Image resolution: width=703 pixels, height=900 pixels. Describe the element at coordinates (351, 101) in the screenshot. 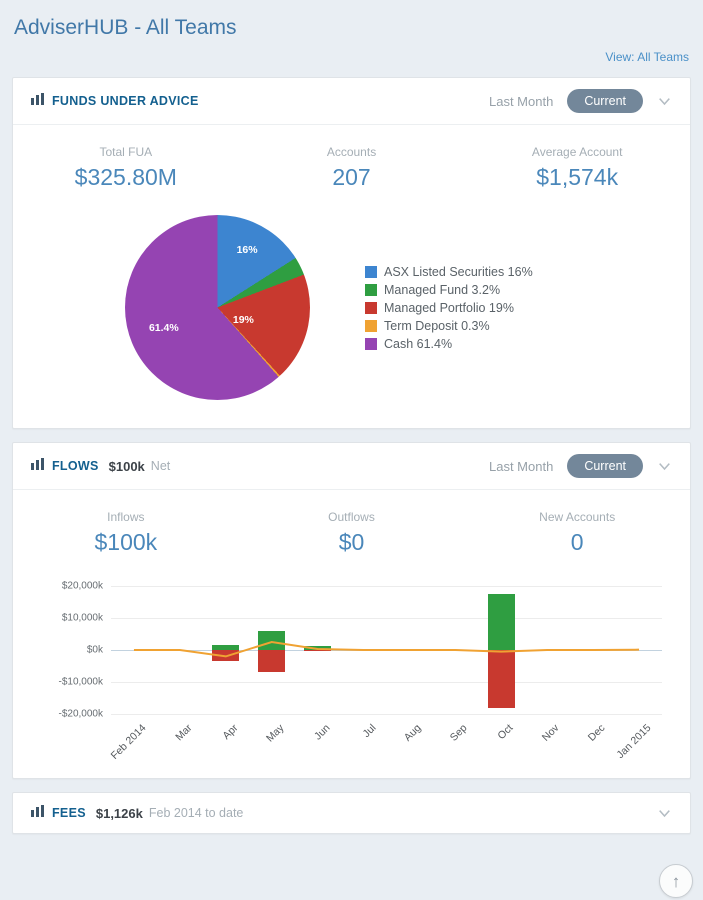

I see `fua-card-header: FUNDS UNDER ADVICE Last Month Current` at that location.